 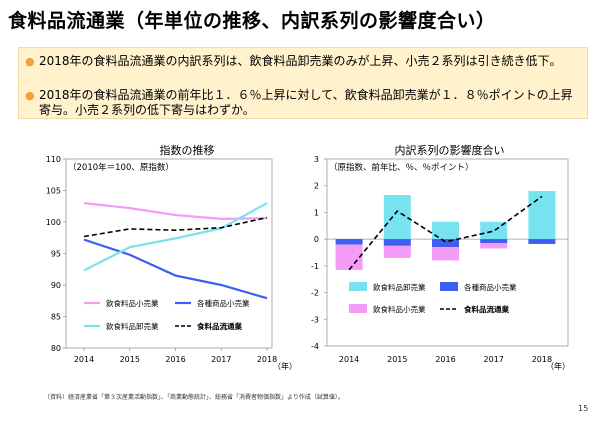 I want to click on y-tick-label: 110, so click(x=53, y=159).